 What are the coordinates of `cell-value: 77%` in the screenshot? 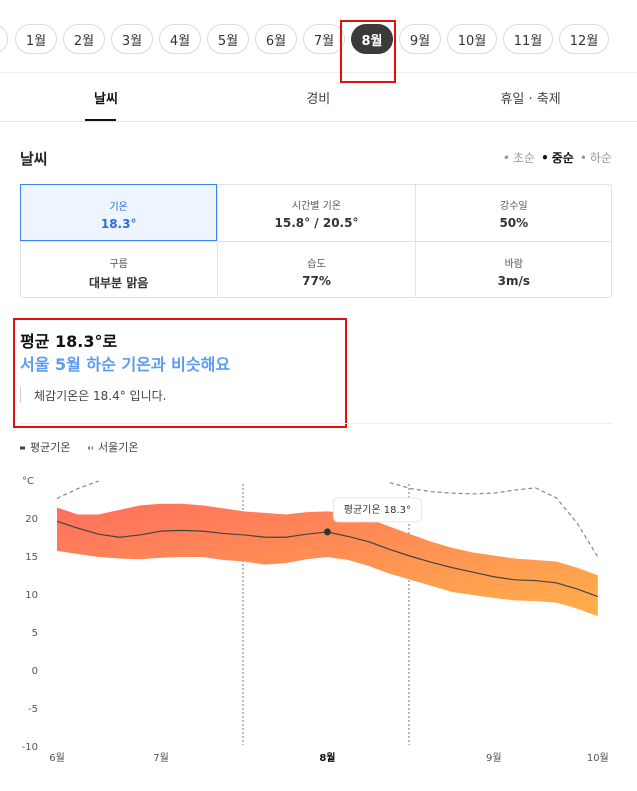 It's located at (316, 281).